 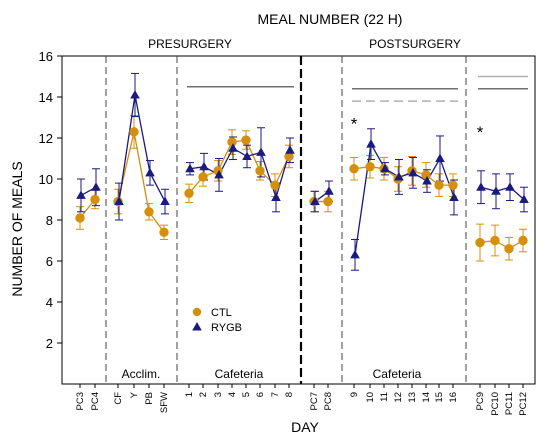 I want to click on x-tick-label: CF, so click(x=118, y=398).